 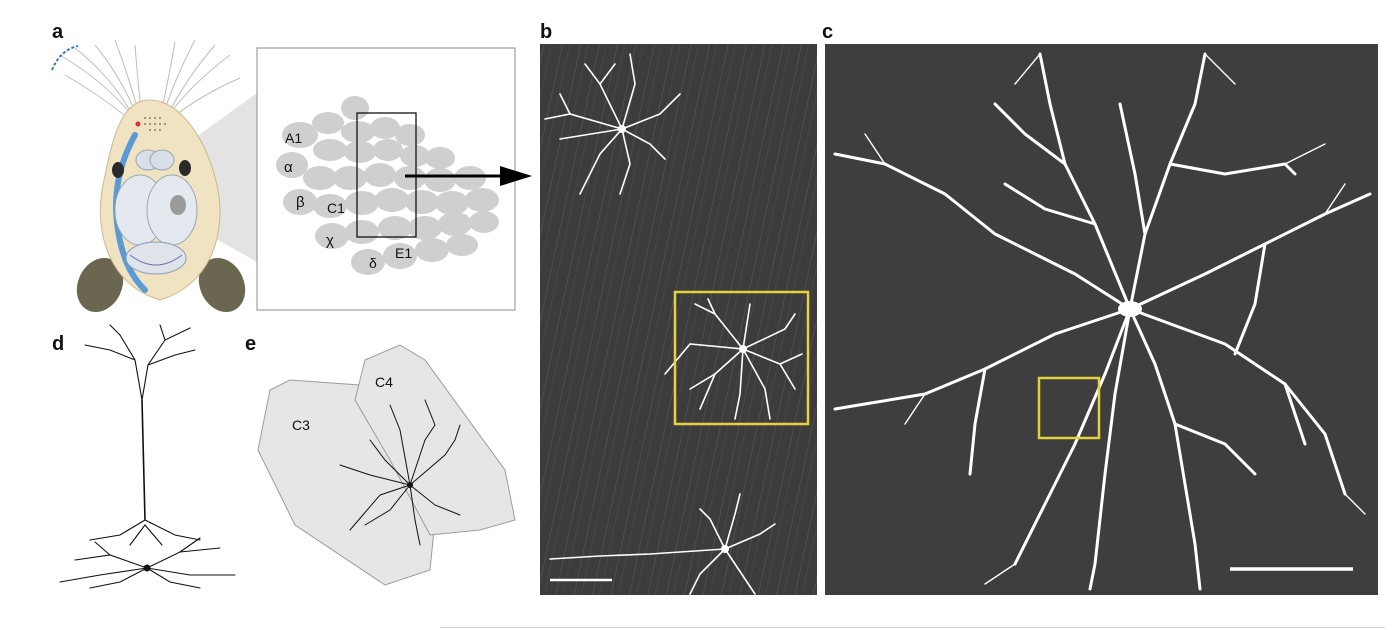 What do you see at coordinates (178, 205) in the screenshot?
I see `barrel-cortex-spot` at bounding box center [178, 205].